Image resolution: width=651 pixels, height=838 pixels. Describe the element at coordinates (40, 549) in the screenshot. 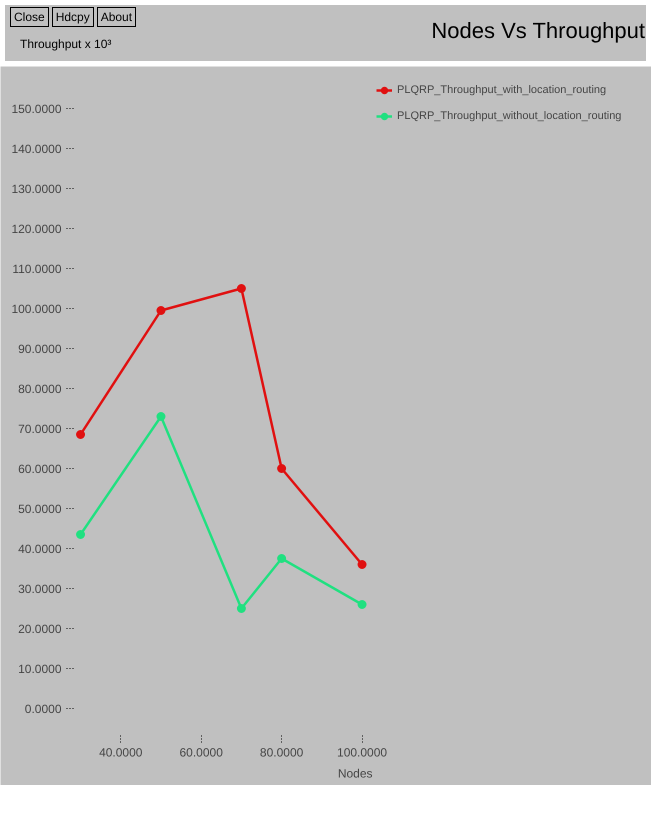

I see `y-tick-label: 40.0000` at that location.